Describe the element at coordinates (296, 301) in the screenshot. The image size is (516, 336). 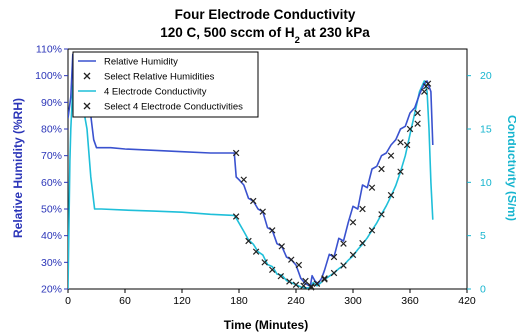
I see `x-tick-label: 240` at that location.